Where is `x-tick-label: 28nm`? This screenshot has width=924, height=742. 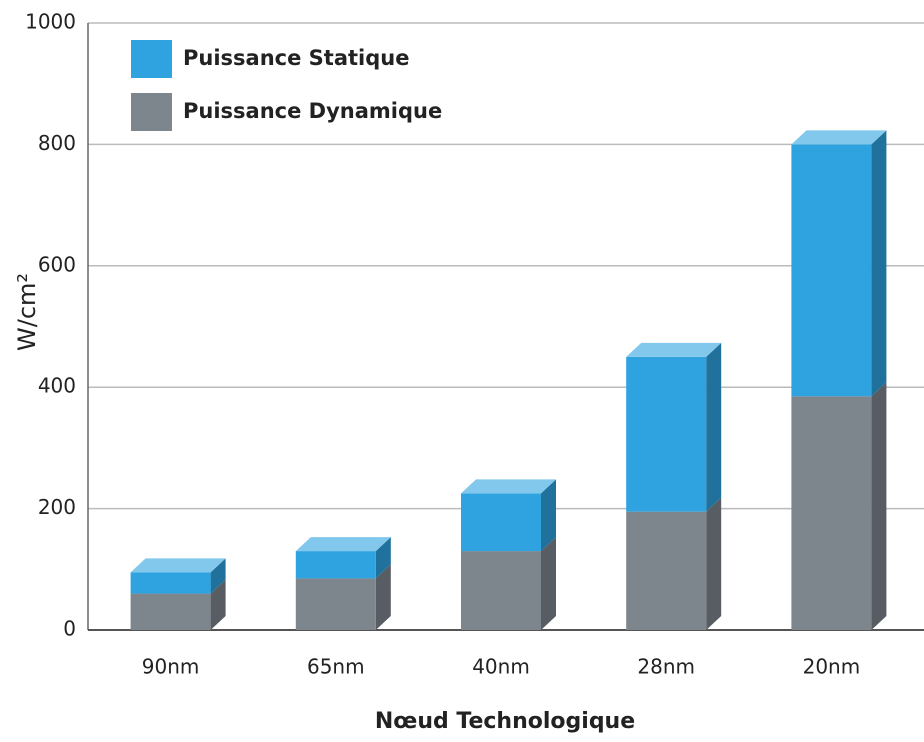 x-tick-label: 28nm is located at coordinates (666, 667).